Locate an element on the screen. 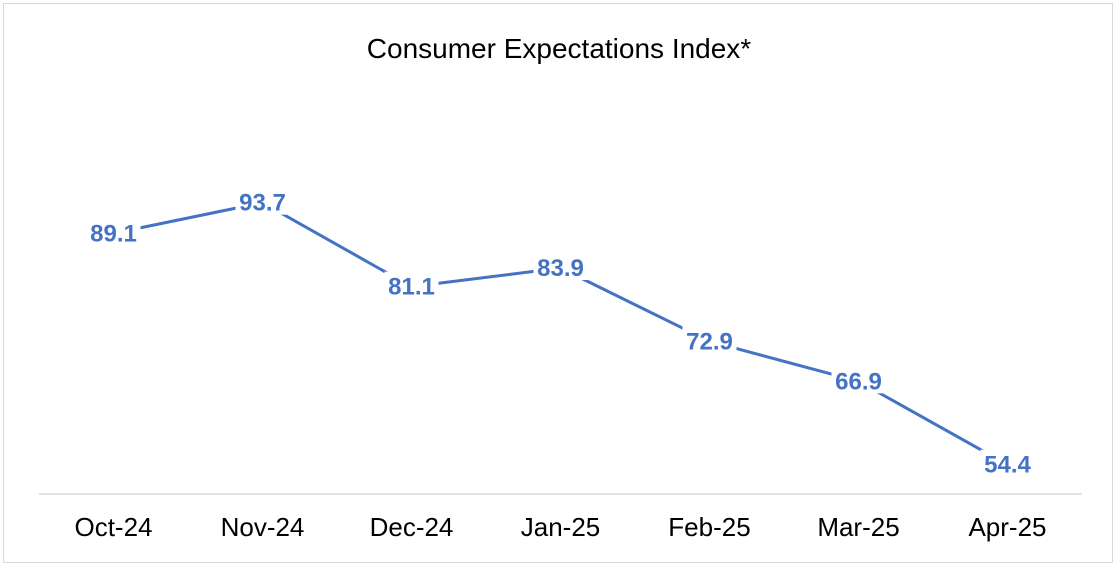 Image resolution: width=1120 pixels, height=570 pixels. data-label: 66.9 is located at coordinates (858, 381).